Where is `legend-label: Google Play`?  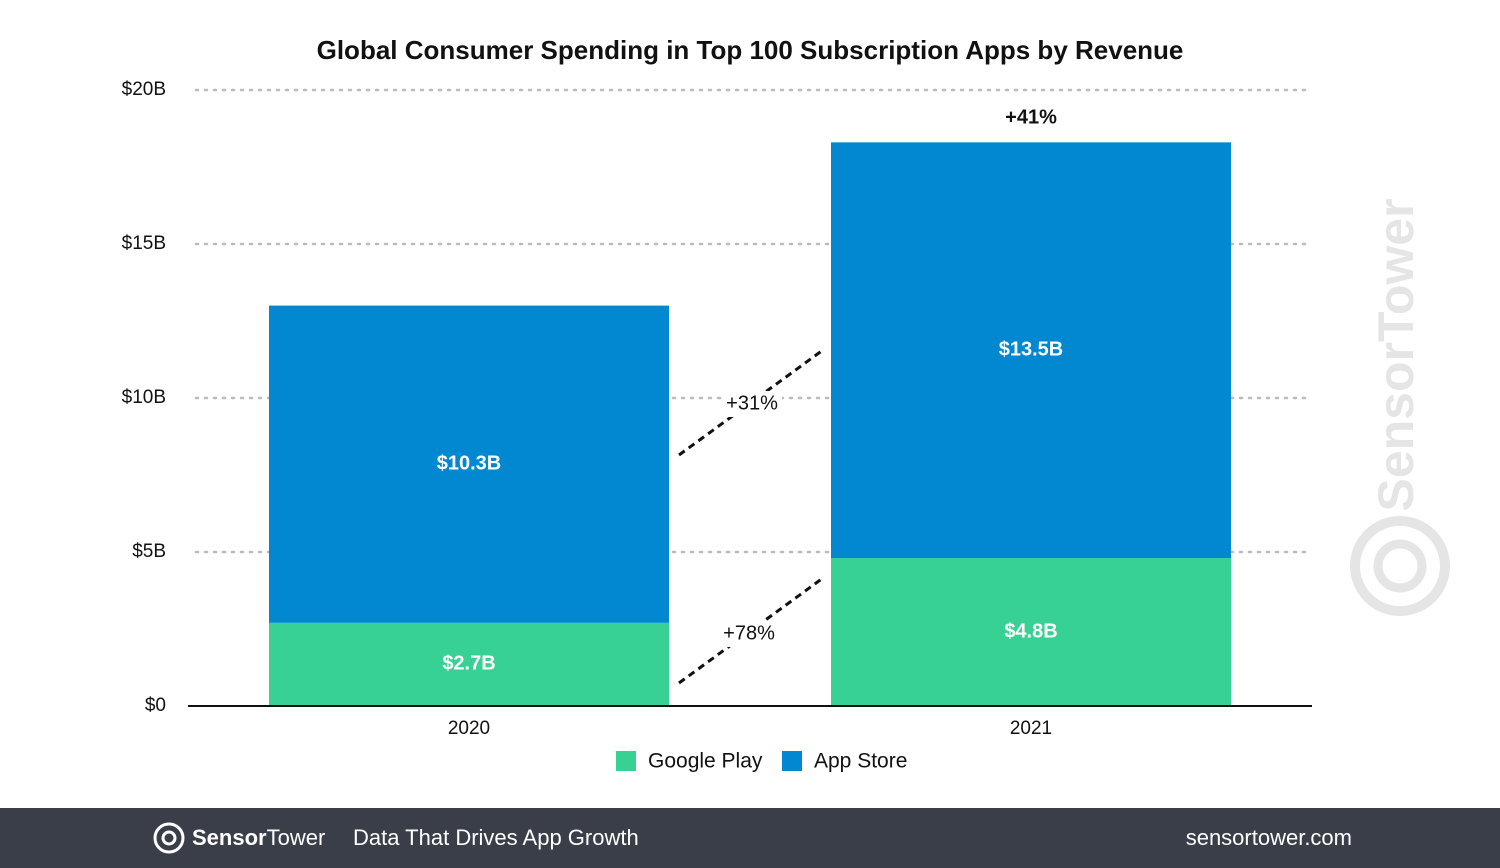
legend-label: Google Play is located at coordinates (705, 761).